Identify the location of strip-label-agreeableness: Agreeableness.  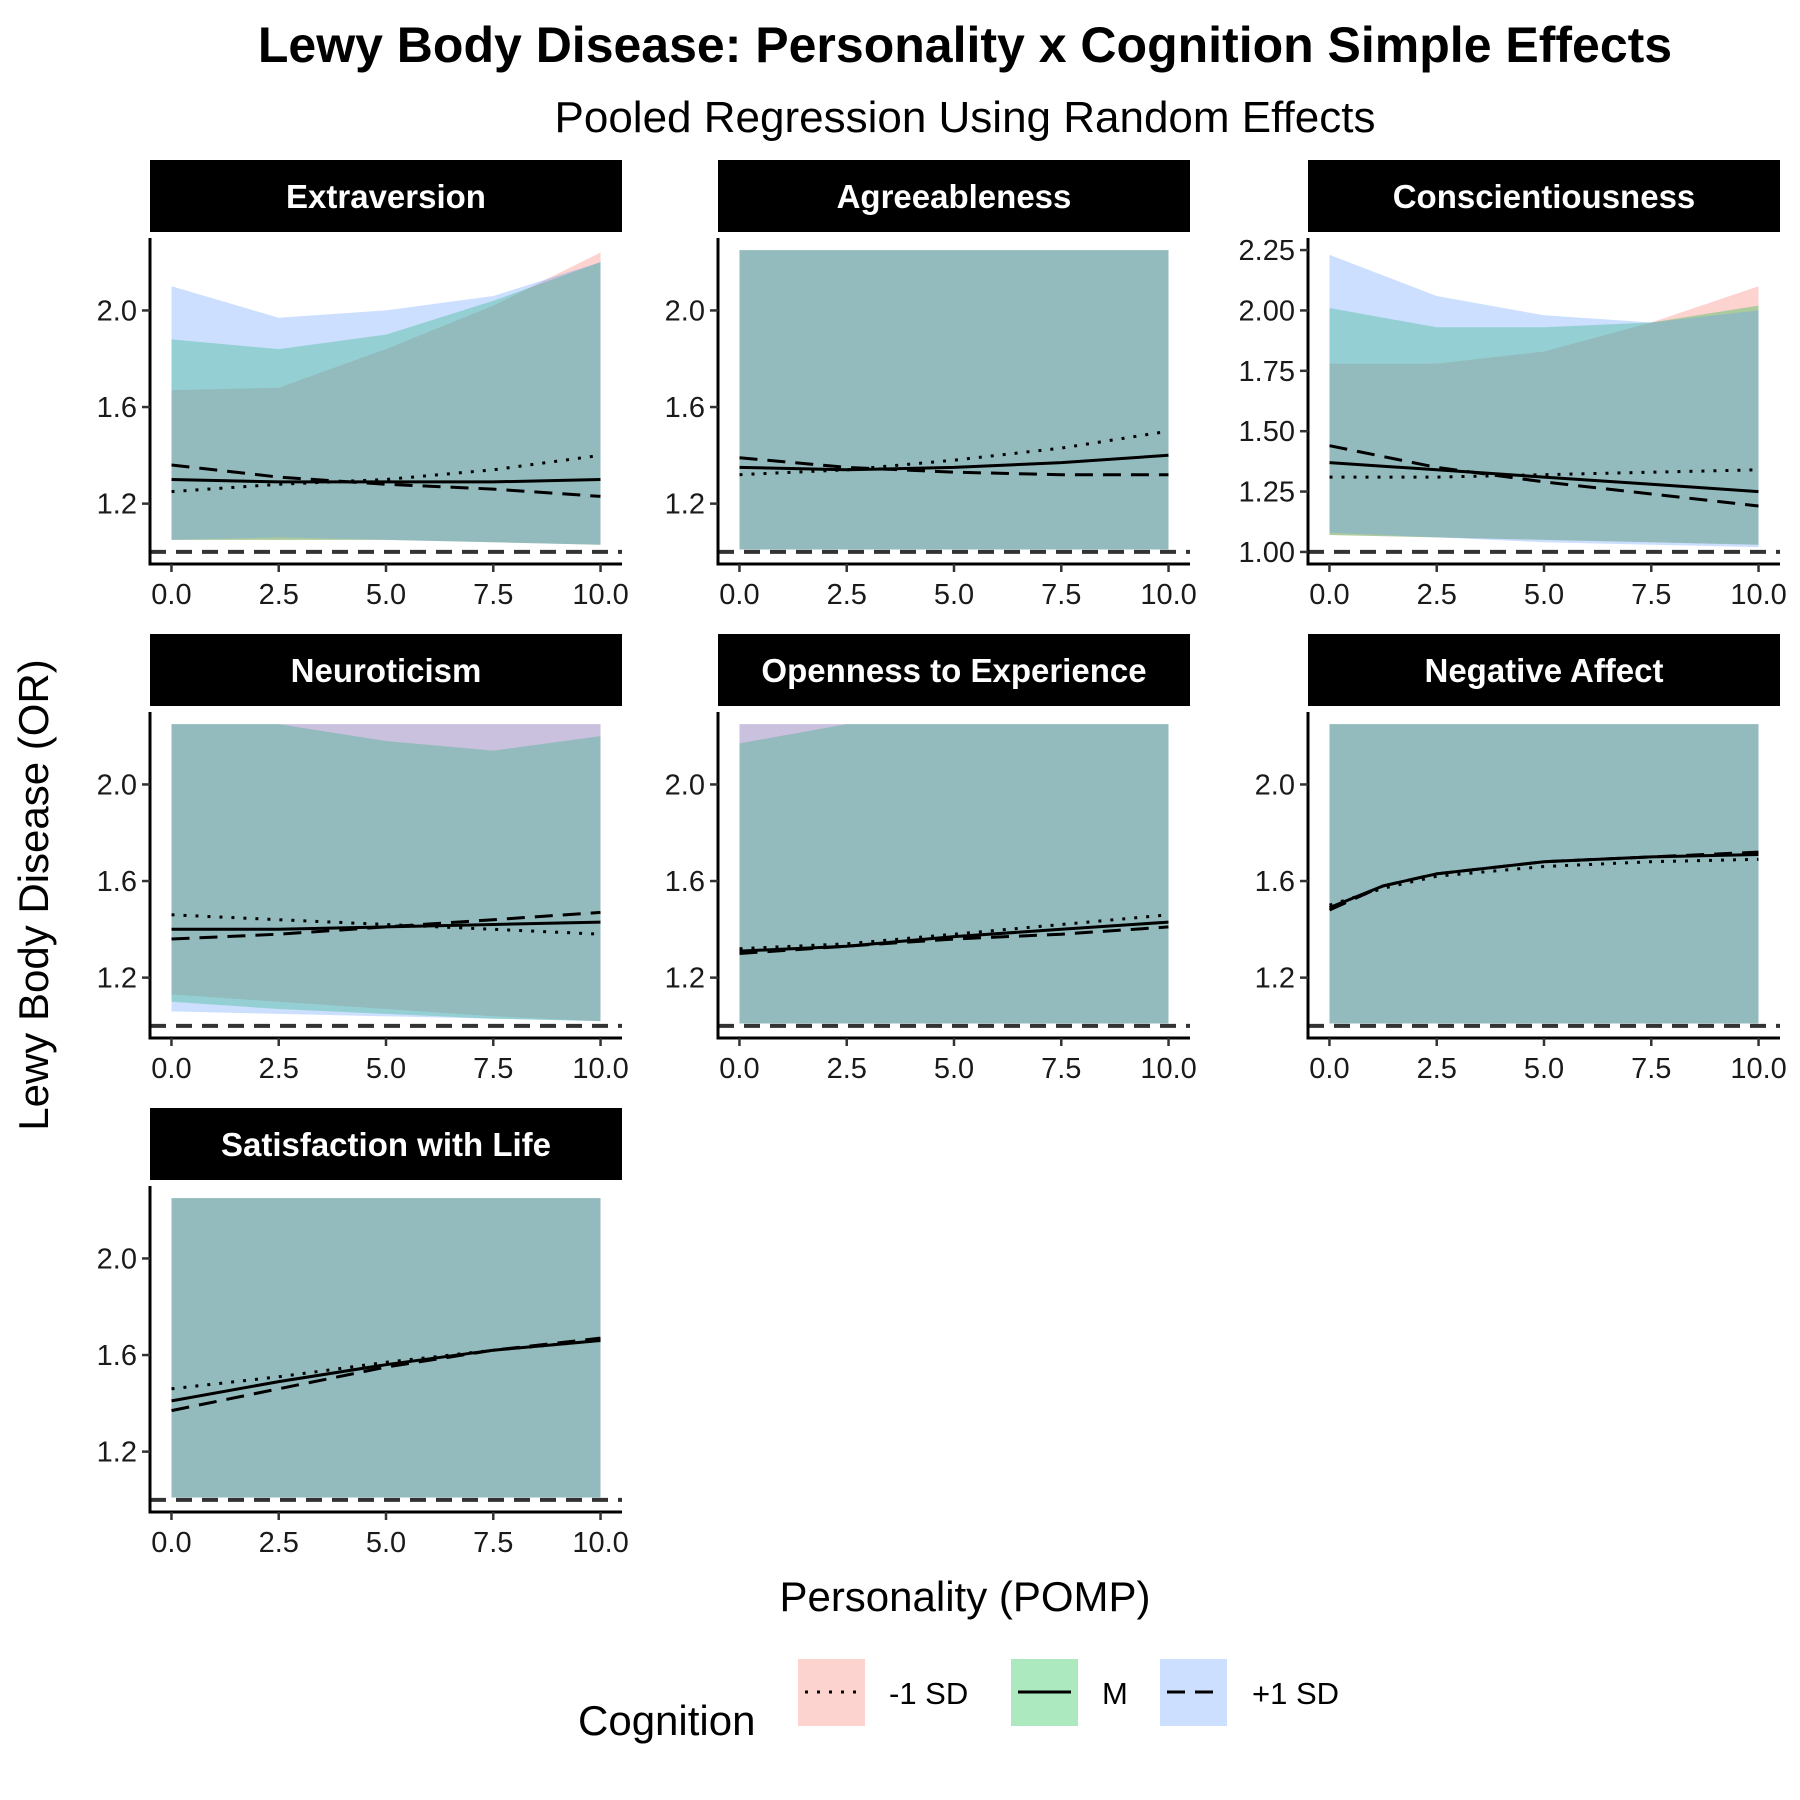
(954, 196).